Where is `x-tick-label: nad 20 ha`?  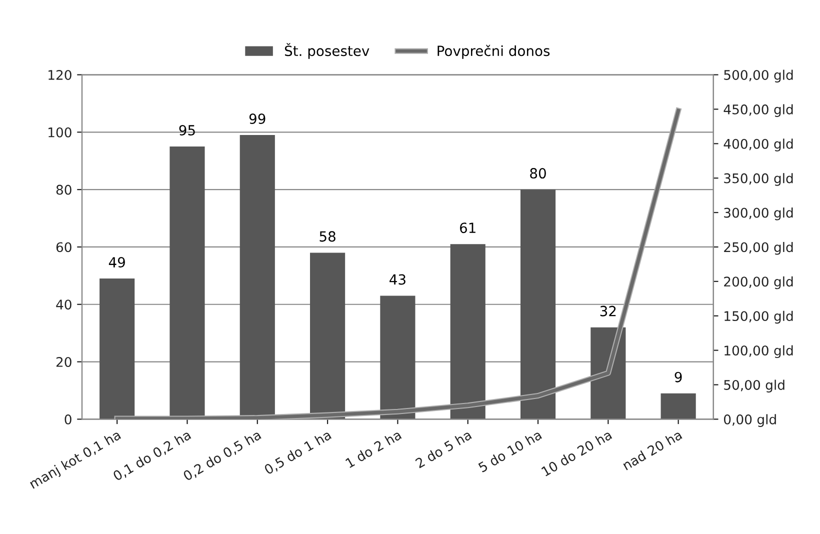
x-tick-label: nad 20 ha is located at coordinates (652, 450).